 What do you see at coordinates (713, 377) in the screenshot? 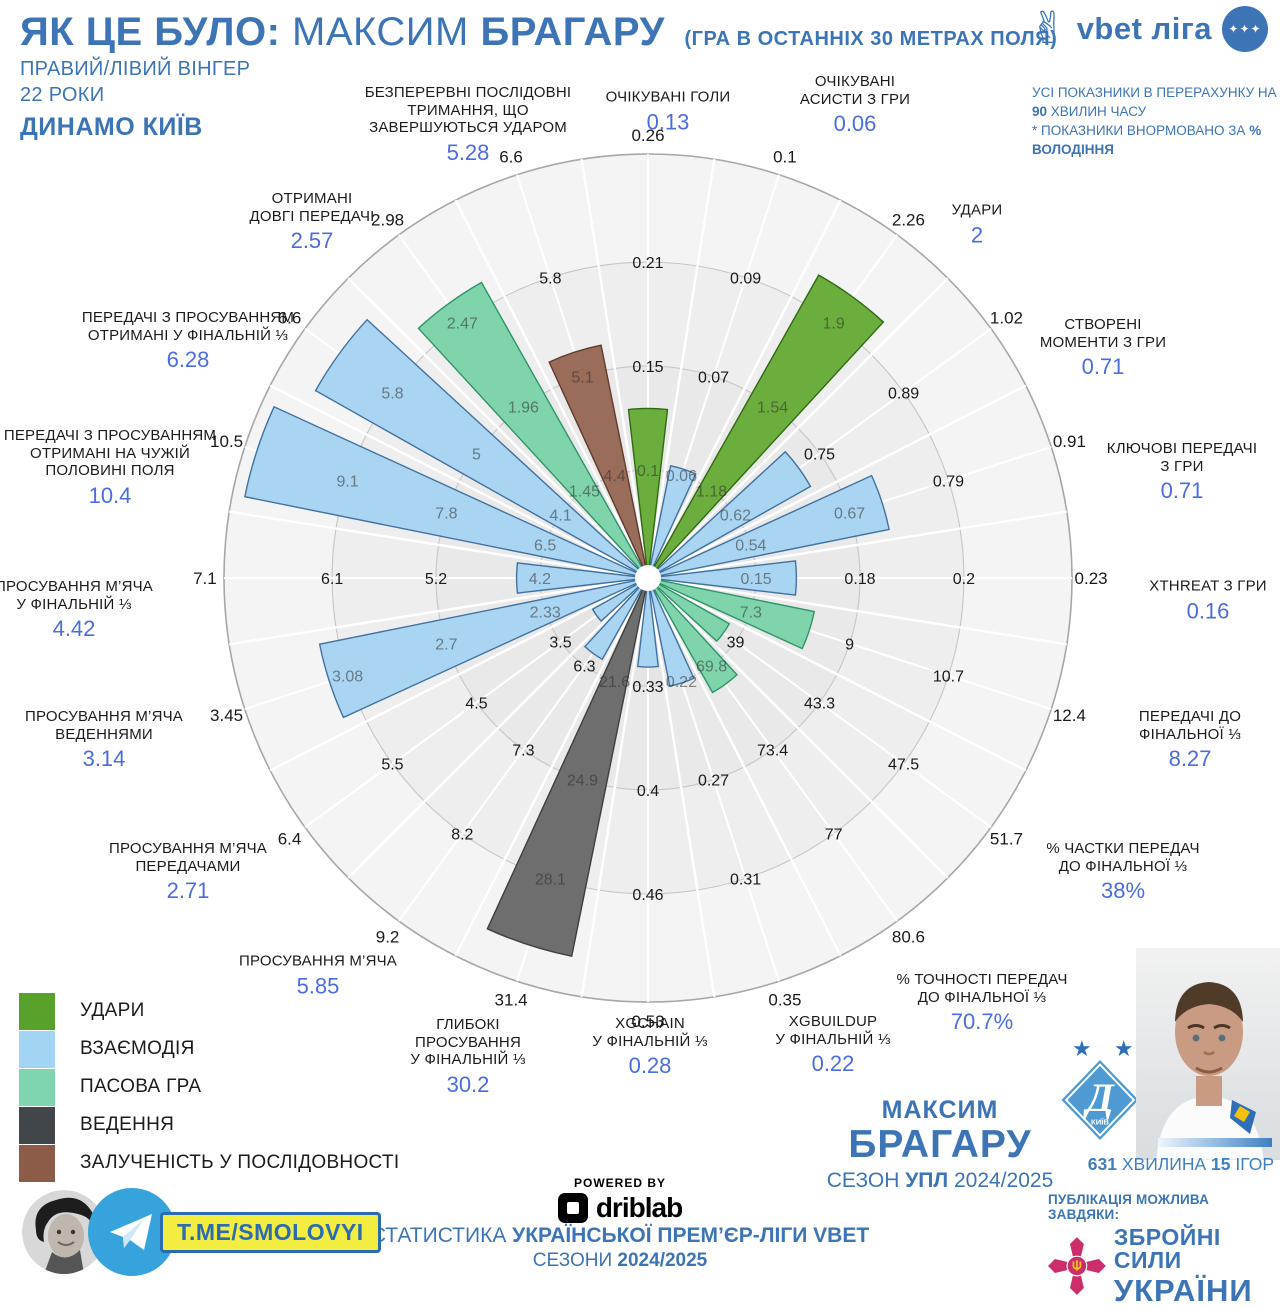
I see `tick: 0.07` at bounding box center [713, 377].